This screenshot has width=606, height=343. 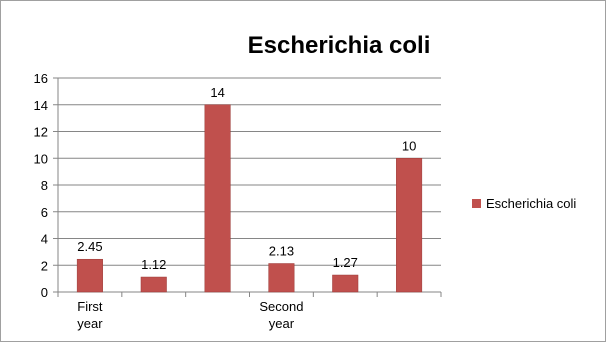 I want to click on category-labels: First year Second year, so click(x=190, y=315).